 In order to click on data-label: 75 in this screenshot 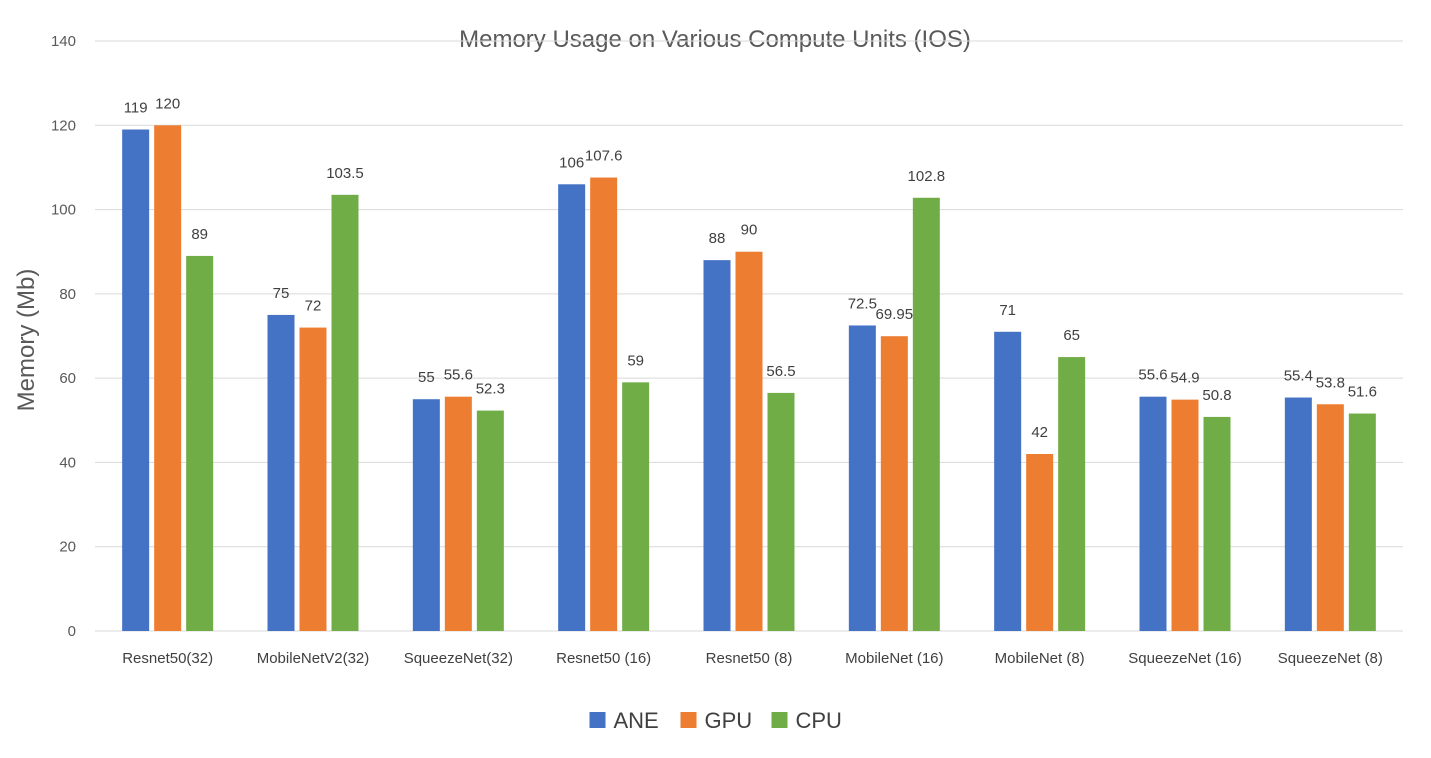, I will do `click(281, 293)`.